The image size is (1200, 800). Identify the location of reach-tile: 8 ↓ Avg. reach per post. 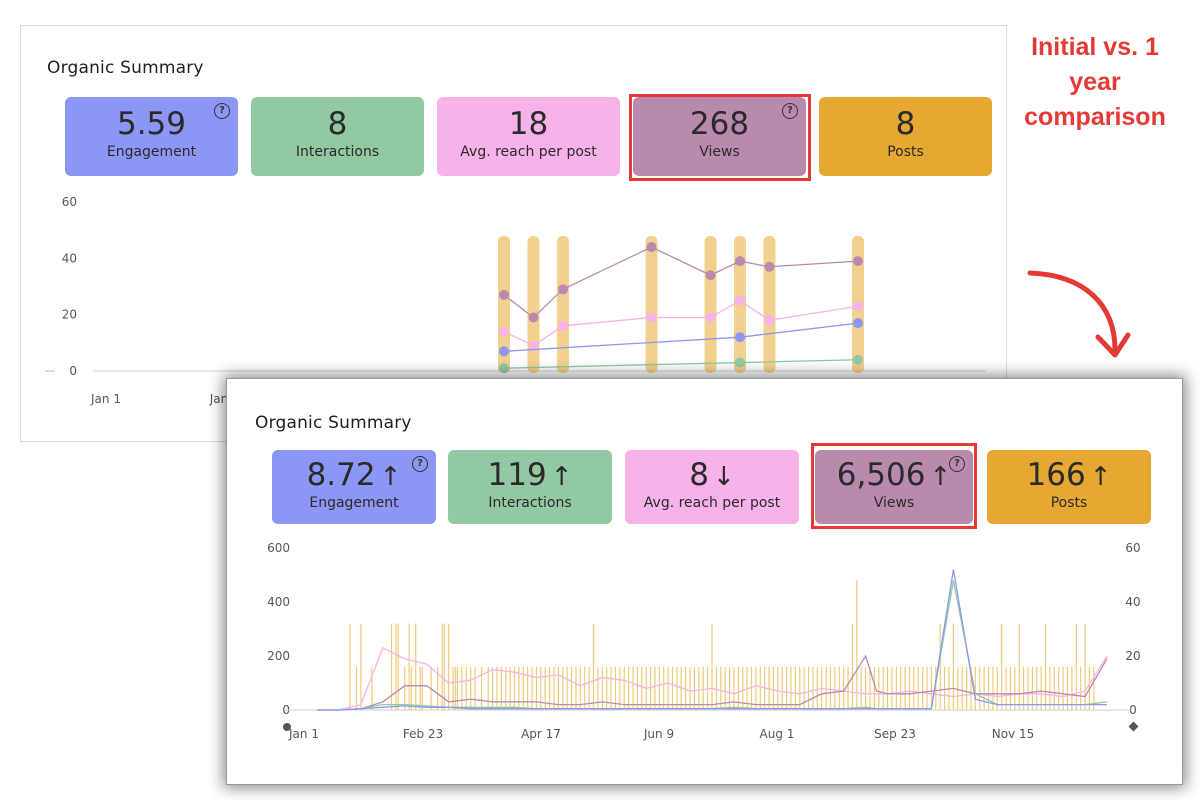
(712, 487).